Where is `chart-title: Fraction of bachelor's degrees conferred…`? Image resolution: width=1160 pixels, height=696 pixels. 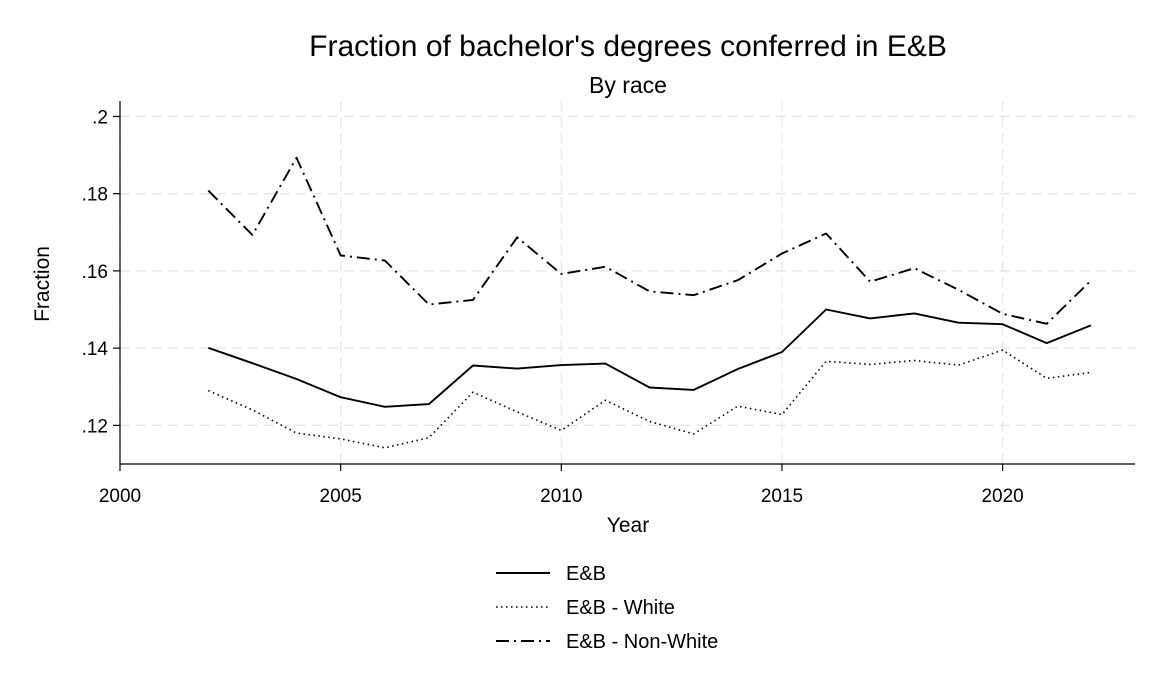 chart-title: Fraction of bachelor's degrees conferred… is located at coordinates (628, 46).